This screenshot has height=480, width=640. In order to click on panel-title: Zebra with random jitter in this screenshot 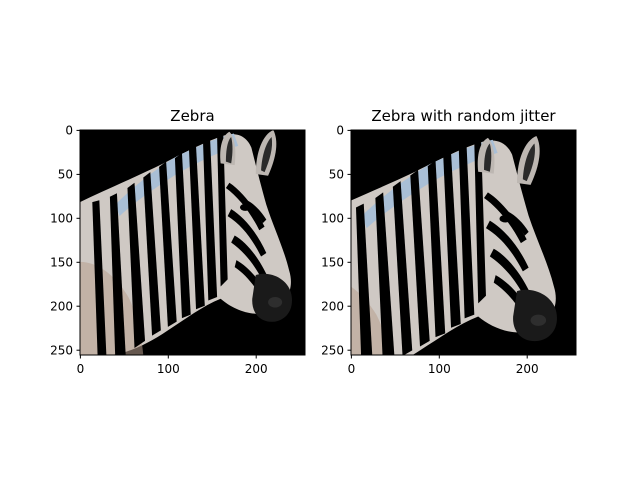, I will do `click(463, 116)`.